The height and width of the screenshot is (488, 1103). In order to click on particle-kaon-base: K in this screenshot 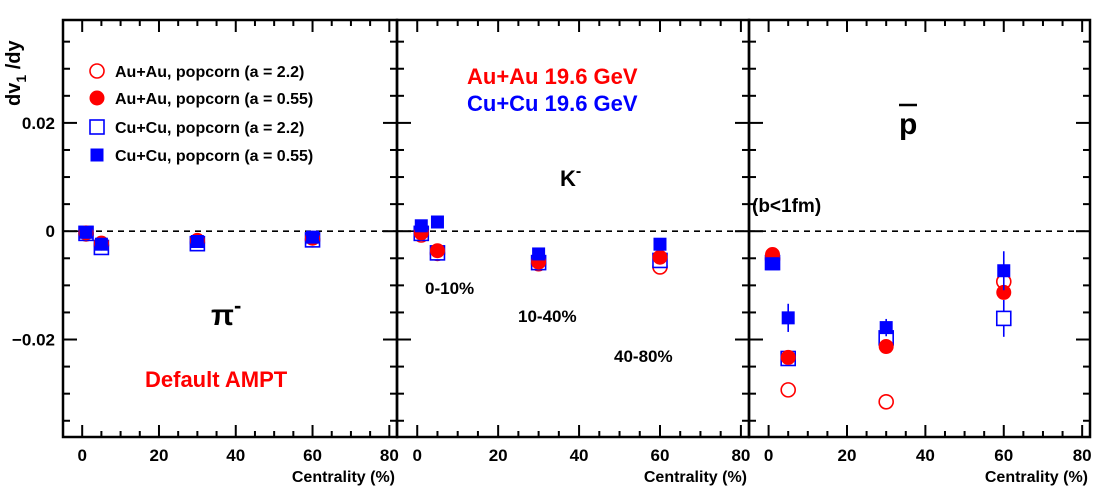, I will do `click(568, 178)`.